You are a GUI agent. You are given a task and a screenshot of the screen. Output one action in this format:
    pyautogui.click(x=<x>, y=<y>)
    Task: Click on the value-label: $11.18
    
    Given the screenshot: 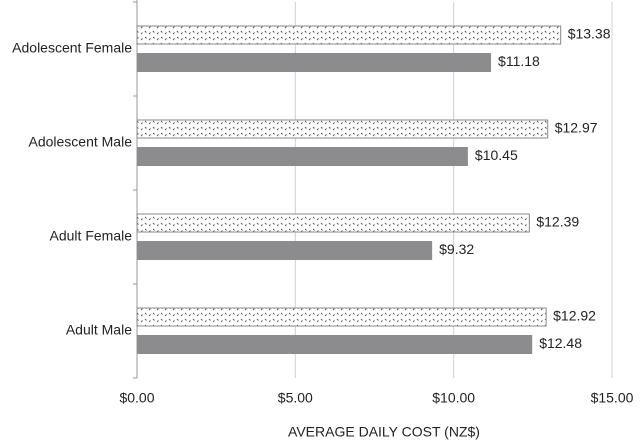 What is the action you would take?
    pyautogui.click(x=519, y=61)
    